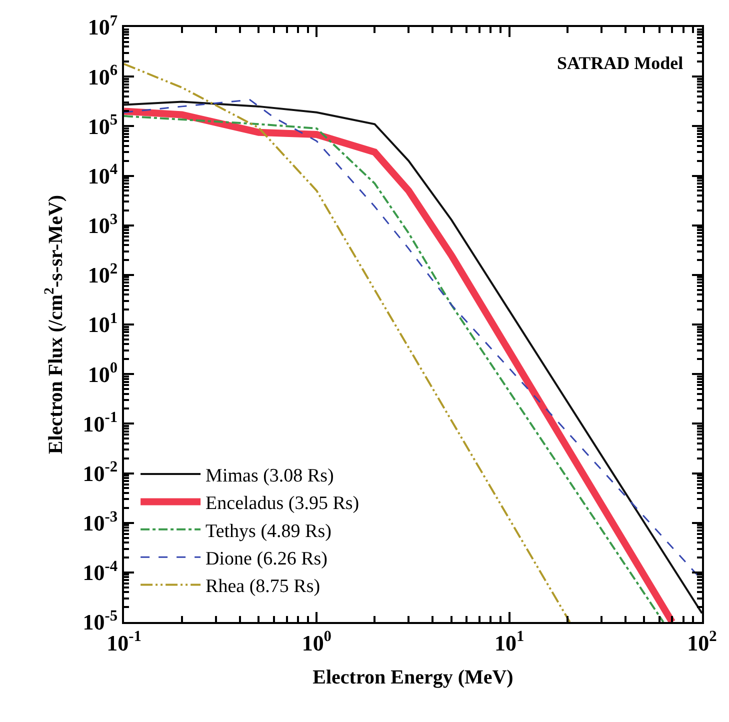 The height and width of the screenshot is (722, 729). I want to click on y-tick-label: 10$^{6}$, so click(103, 76).